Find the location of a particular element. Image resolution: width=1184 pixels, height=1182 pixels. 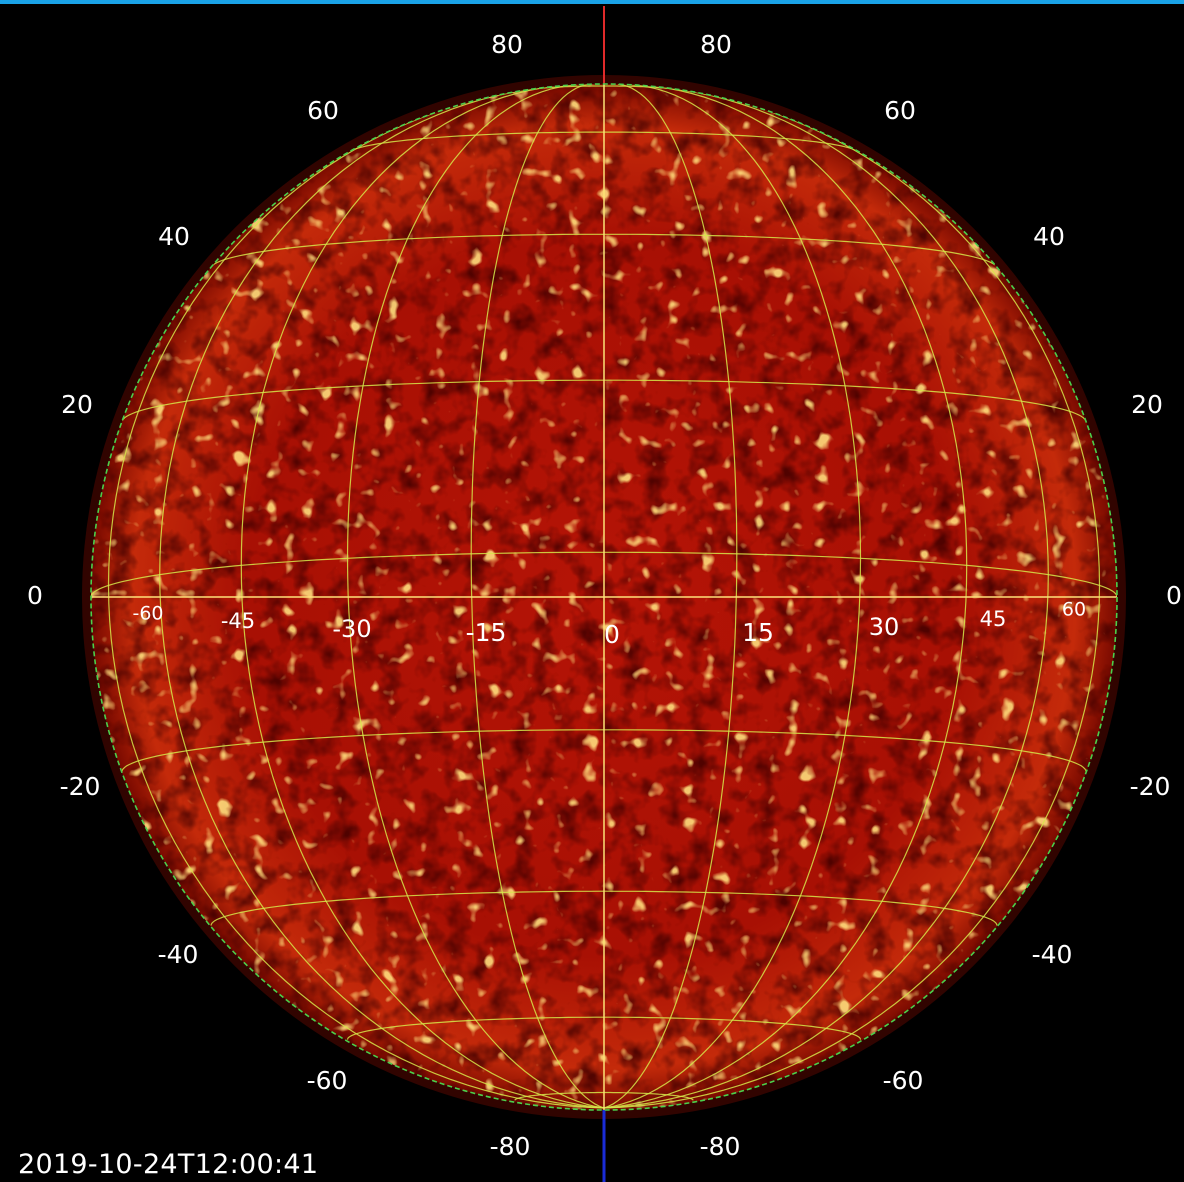

latitude-label-left: -40 is located at coordinates (178, 954).